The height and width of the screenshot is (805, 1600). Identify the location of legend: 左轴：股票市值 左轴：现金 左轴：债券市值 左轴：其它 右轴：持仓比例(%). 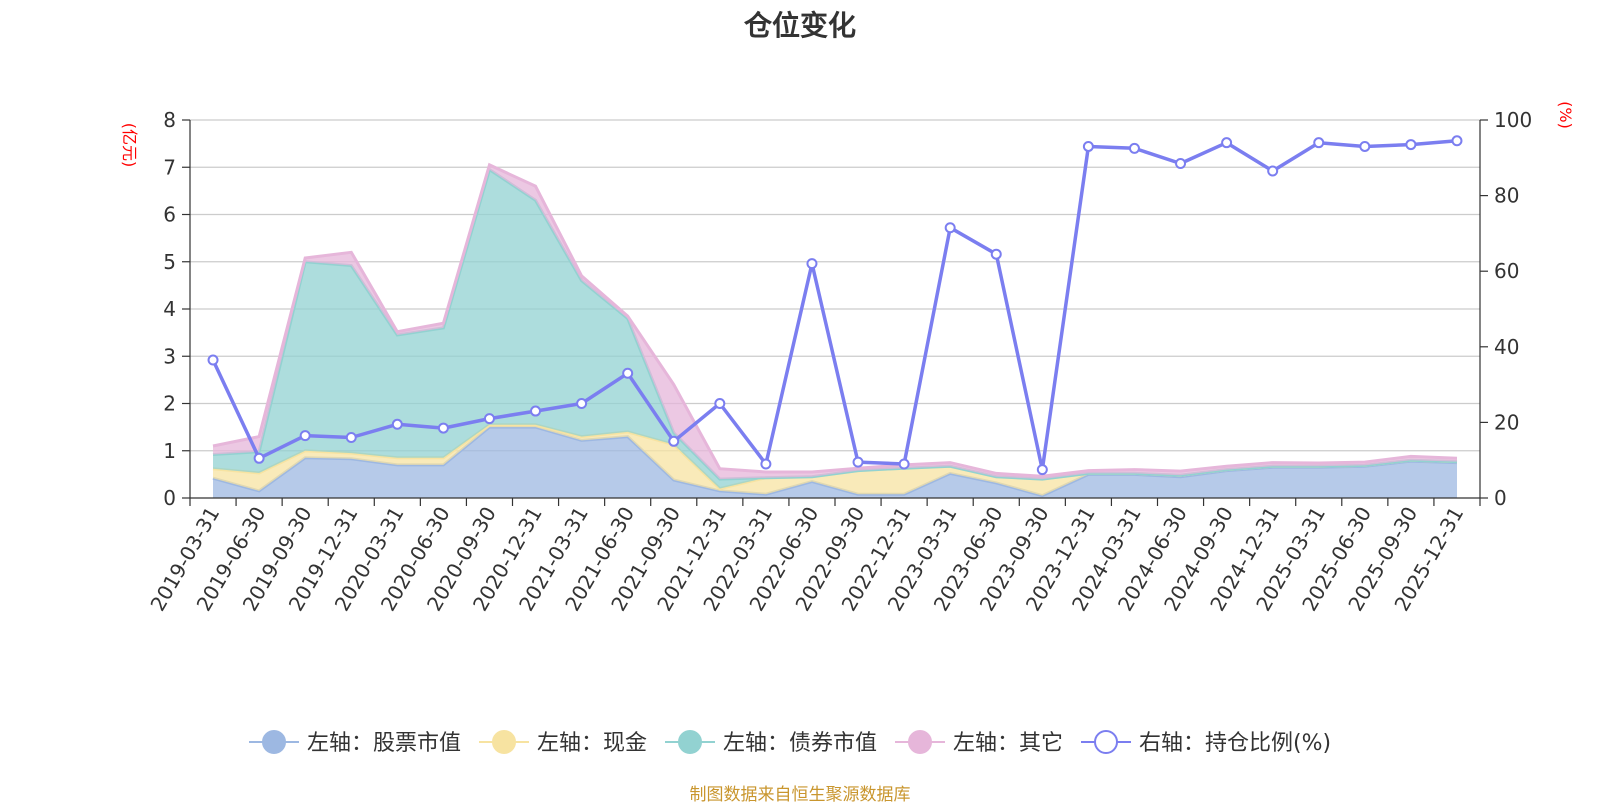
(790, 743).